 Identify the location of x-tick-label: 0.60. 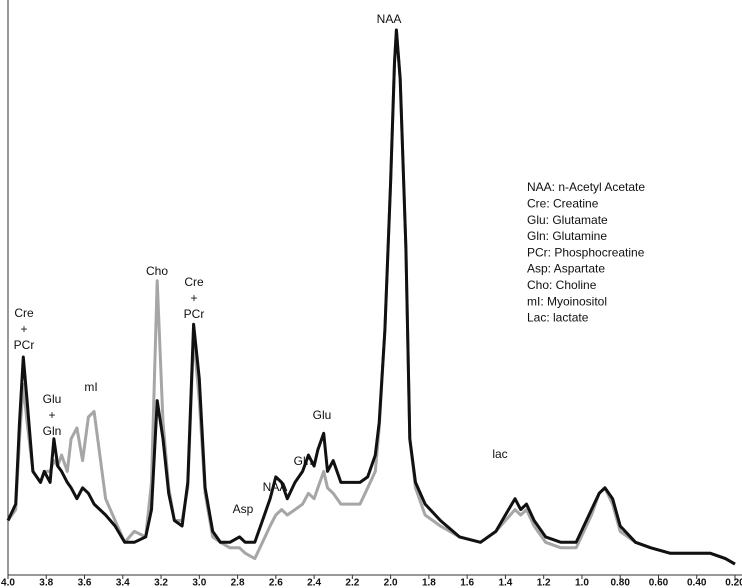
(659, 583).